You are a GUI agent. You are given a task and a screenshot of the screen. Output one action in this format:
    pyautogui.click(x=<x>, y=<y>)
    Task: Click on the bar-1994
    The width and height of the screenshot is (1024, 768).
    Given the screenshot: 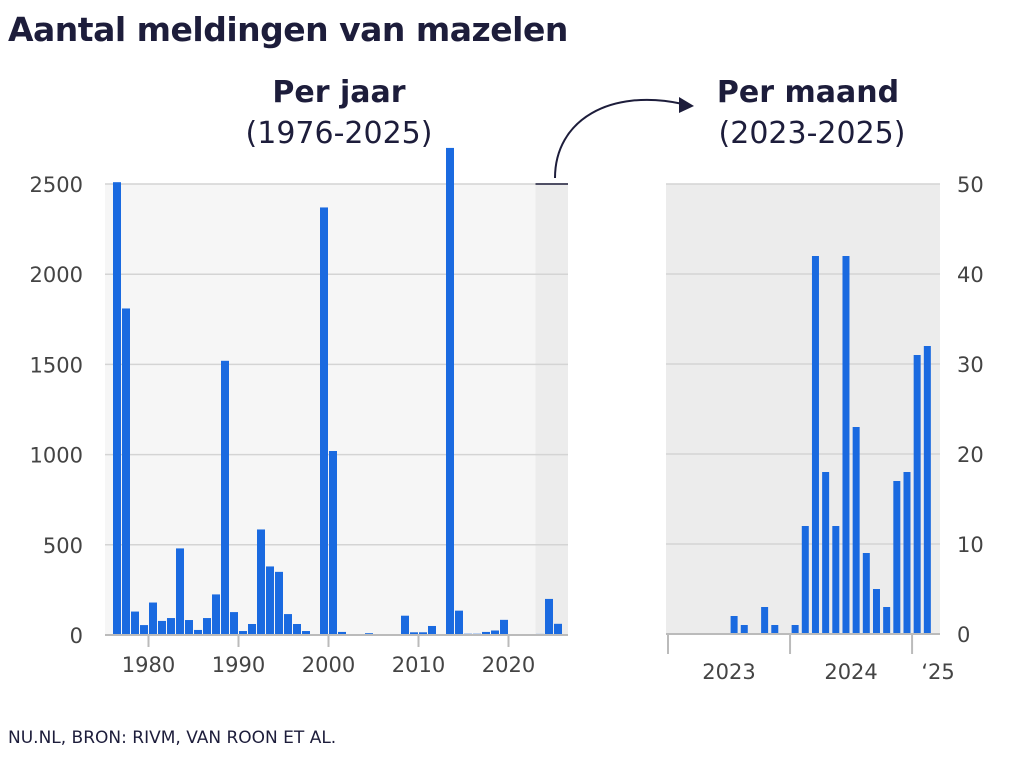 What is the action you would take?
    pyautogui.click(x=279, y=603)
    